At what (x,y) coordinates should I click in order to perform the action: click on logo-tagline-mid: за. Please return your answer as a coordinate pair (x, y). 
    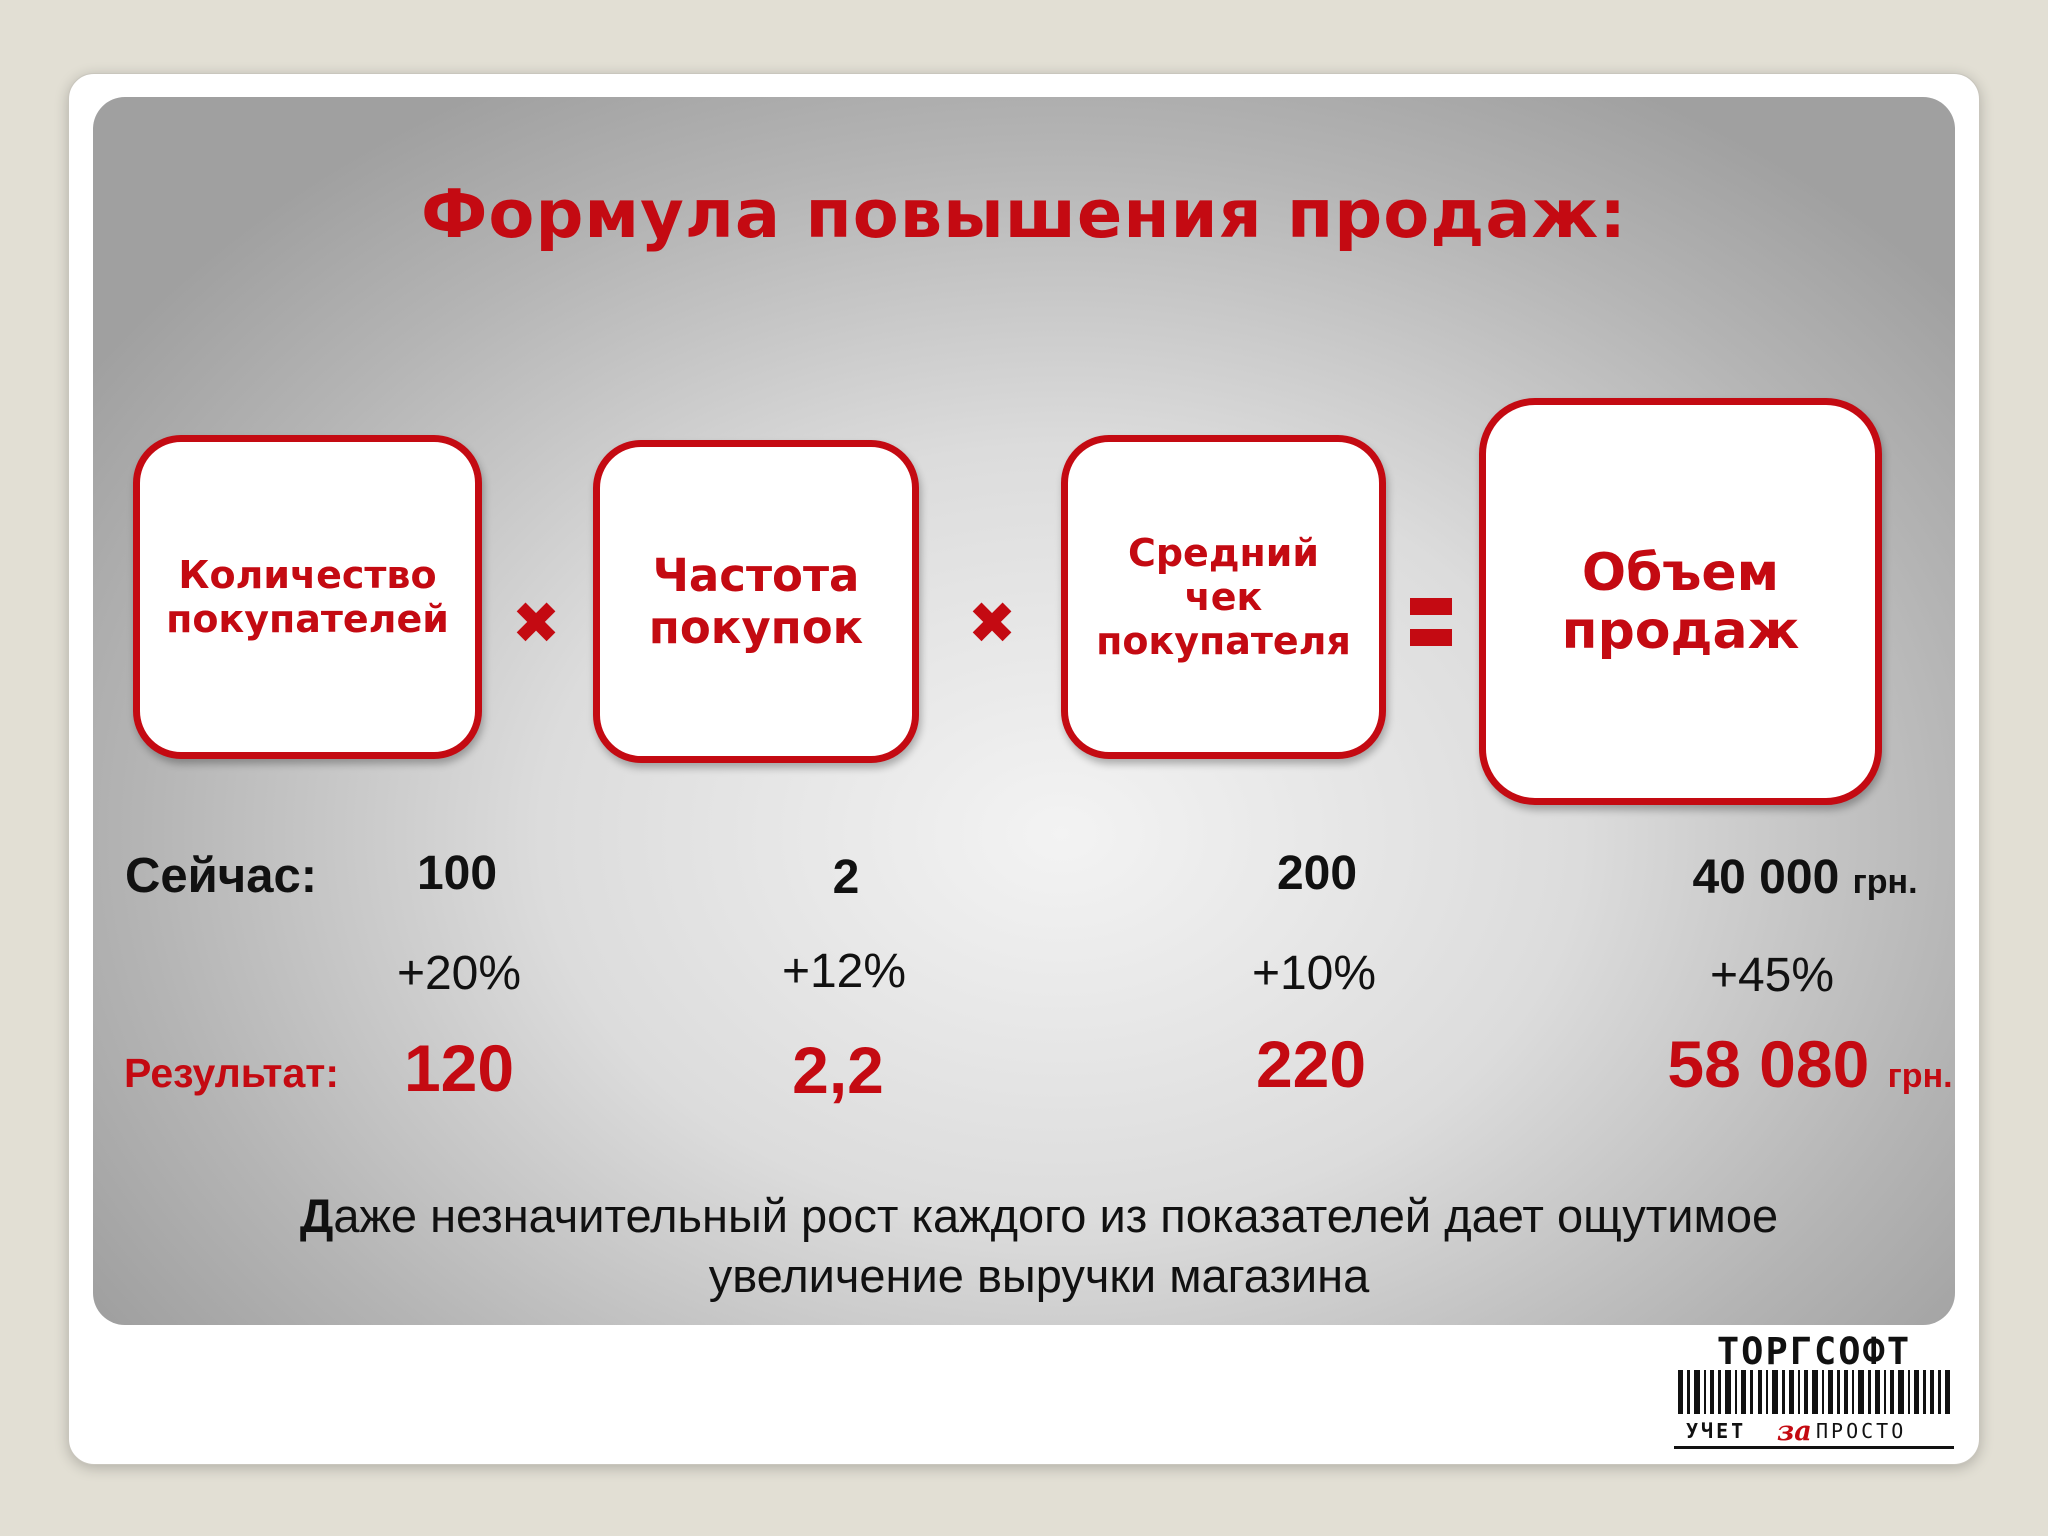
    Looking at the image, I should click on (1794, 1431).